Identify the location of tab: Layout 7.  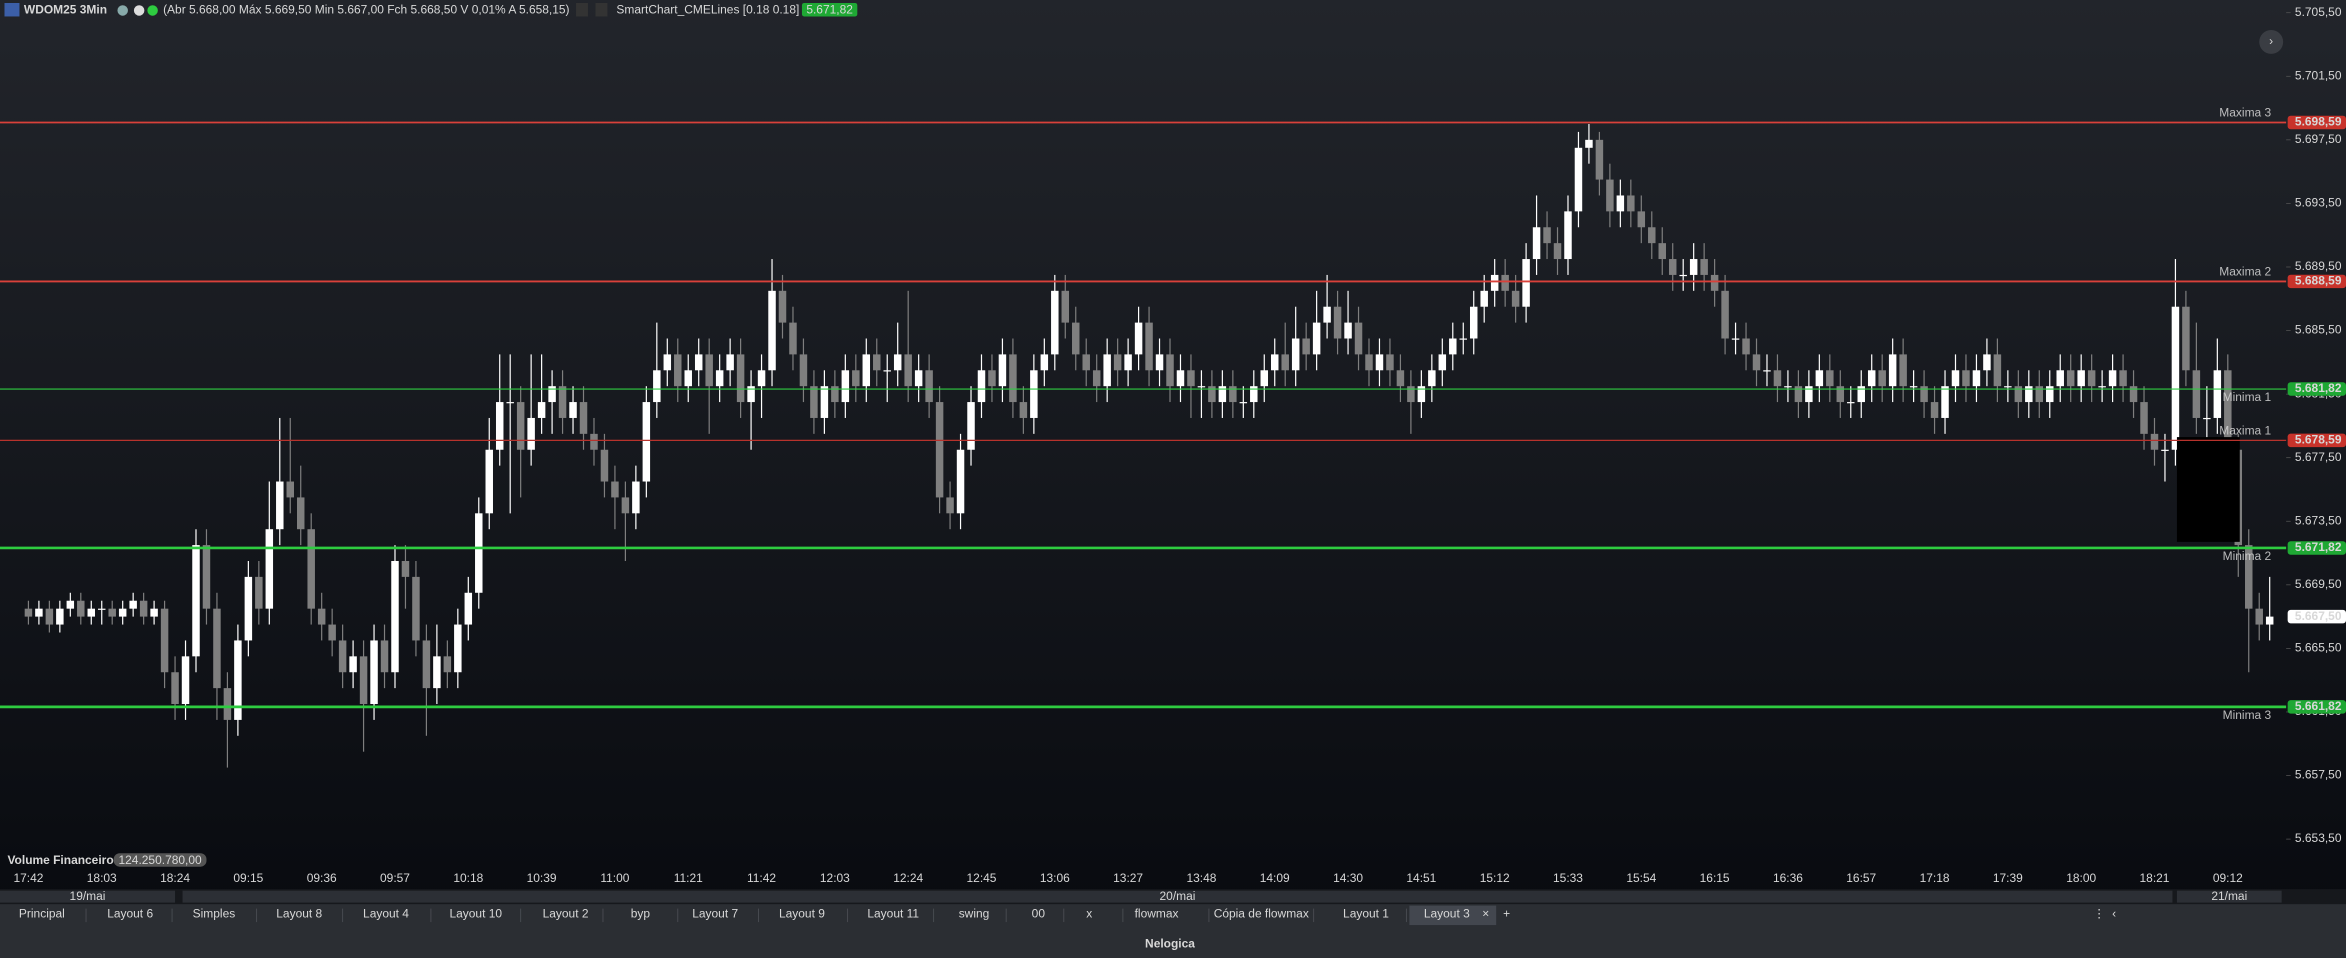
(715, 914).